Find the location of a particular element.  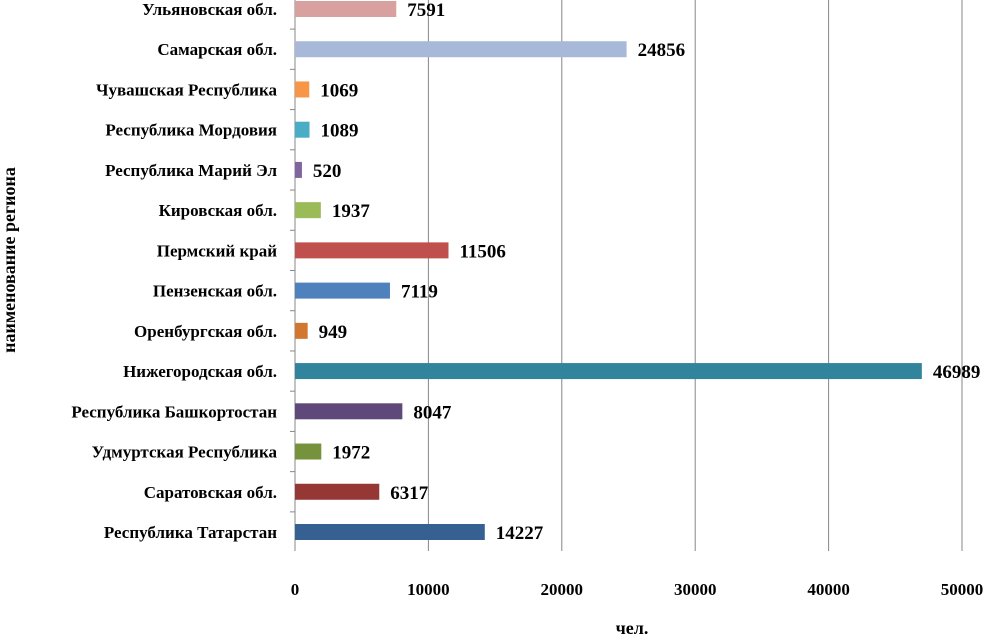

category-label: Чувашская Республика is located at coordinates (187, 89).